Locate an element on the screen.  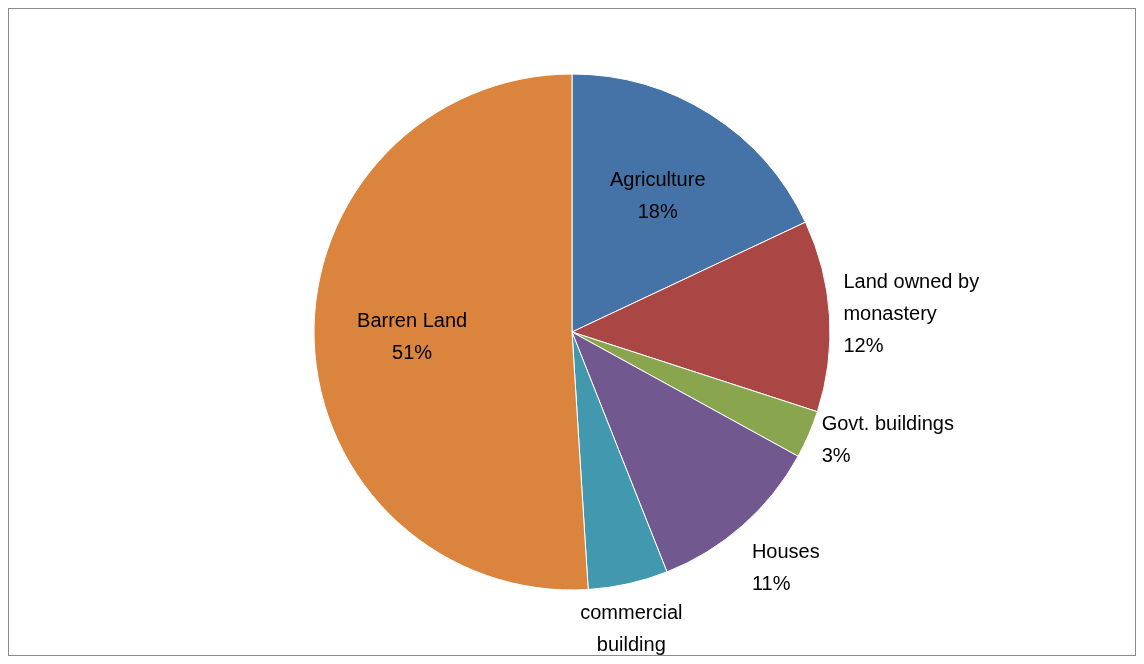
data-label: 12% is located at coordinates (863, 345).